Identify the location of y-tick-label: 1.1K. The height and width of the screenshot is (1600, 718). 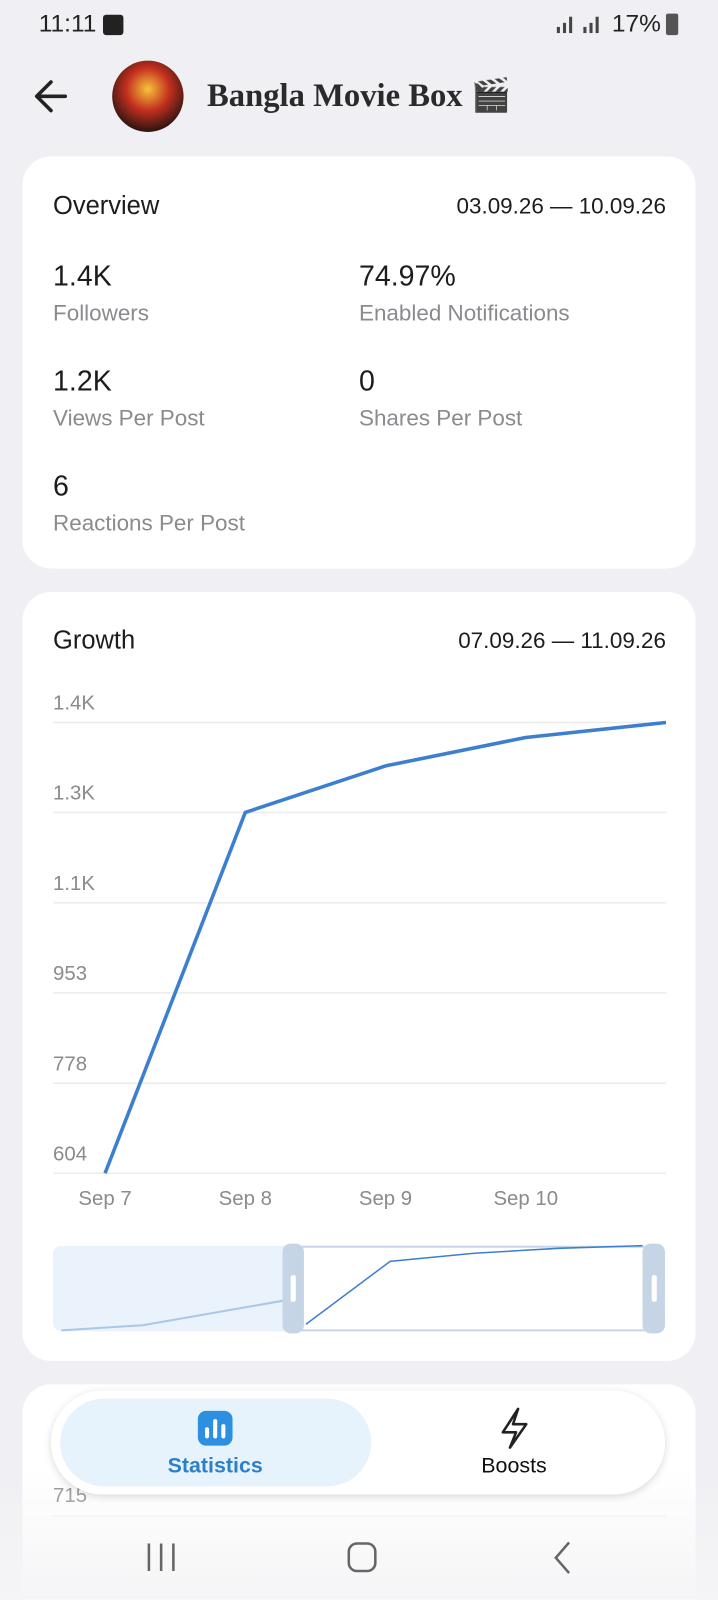
(74, 884).